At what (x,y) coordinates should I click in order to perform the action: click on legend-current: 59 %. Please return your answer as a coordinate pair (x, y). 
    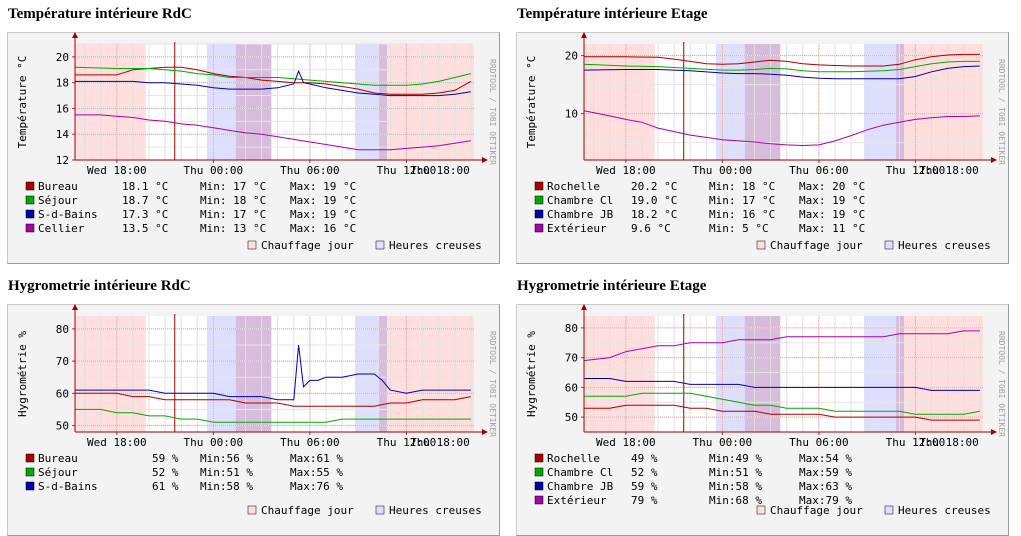
    Looking at the image, I should click on (165, 458).